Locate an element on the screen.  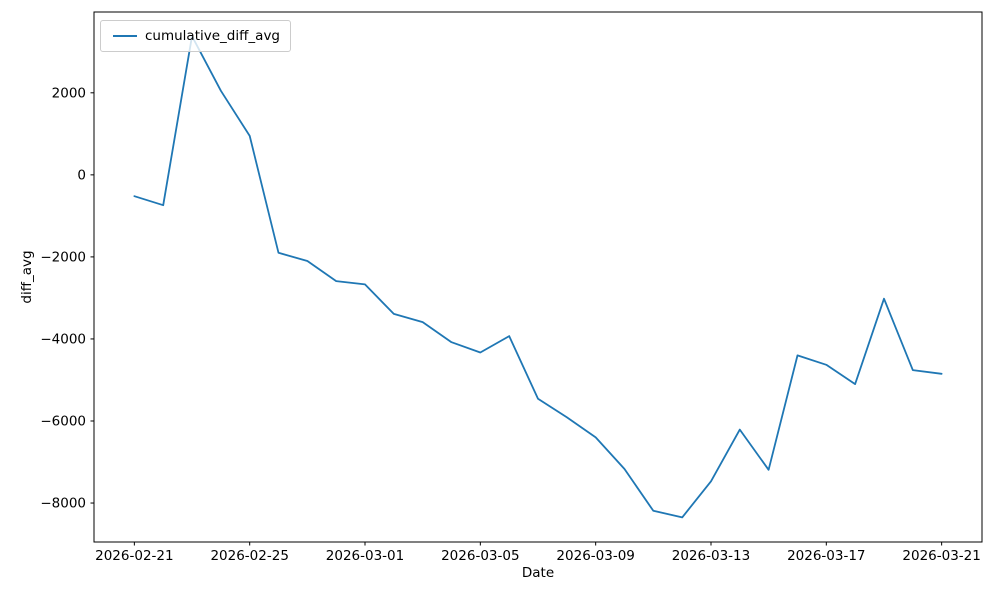
legend-label: cumulative_diff_avg is located at coordinates (212, 36).